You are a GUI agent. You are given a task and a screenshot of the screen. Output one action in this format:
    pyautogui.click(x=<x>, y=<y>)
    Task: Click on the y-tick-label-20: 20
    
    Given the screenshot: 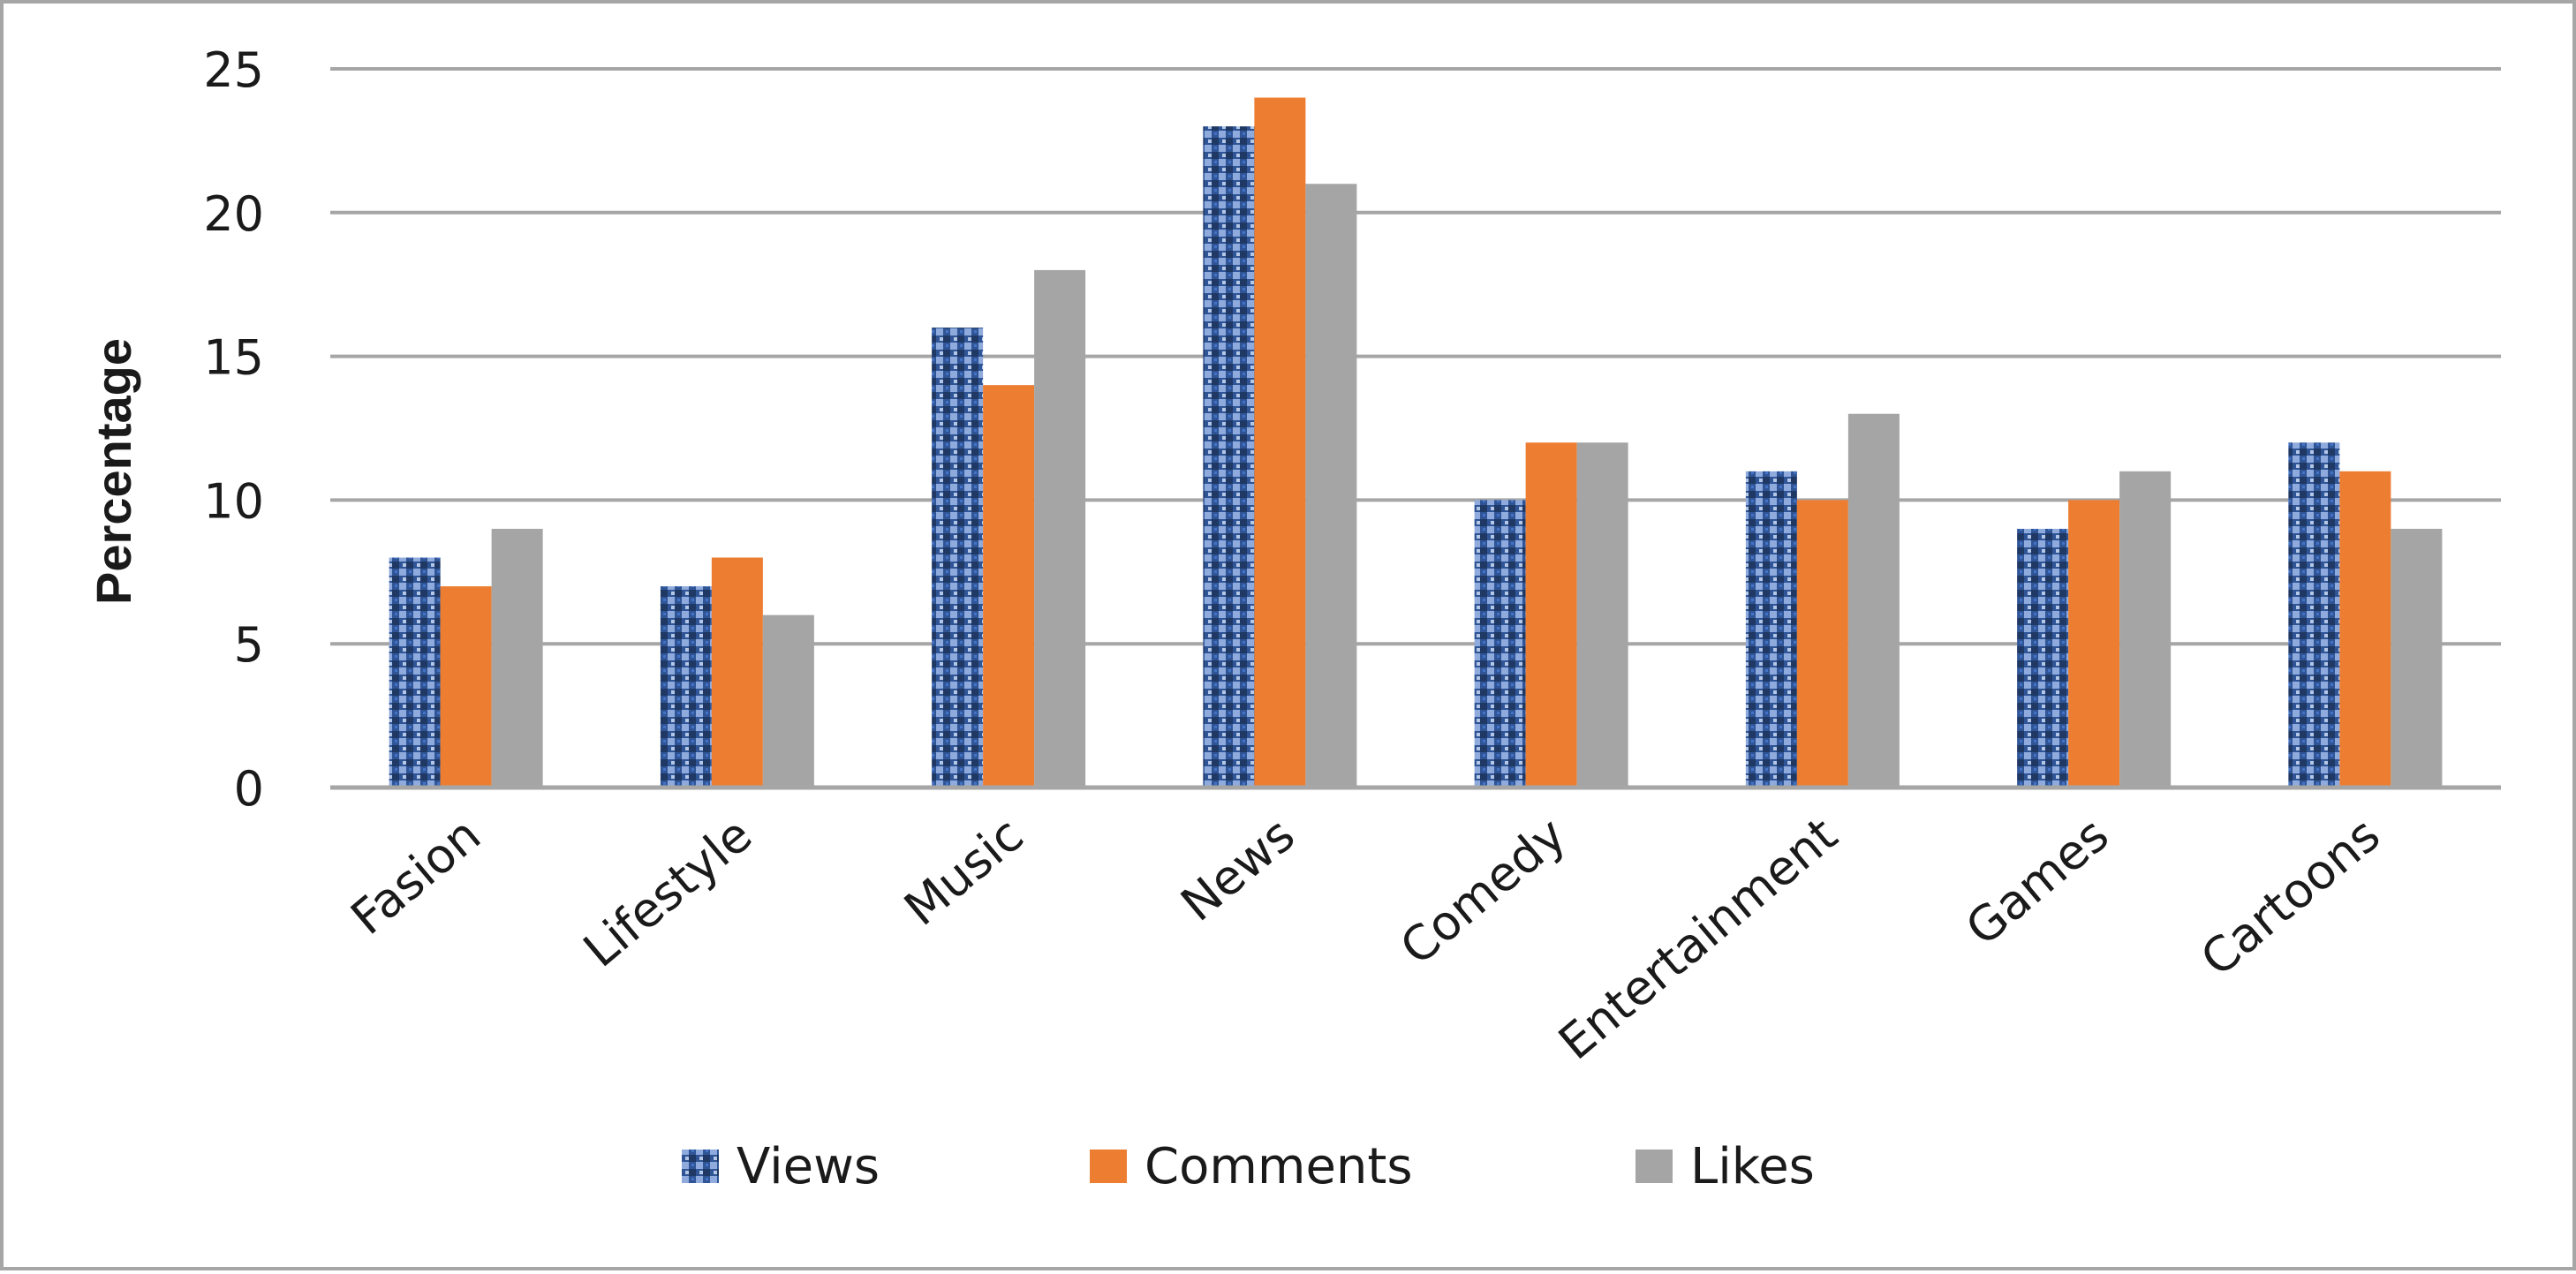 What is the action you would take?
    pyautogui.click(x=233, y=214)
    